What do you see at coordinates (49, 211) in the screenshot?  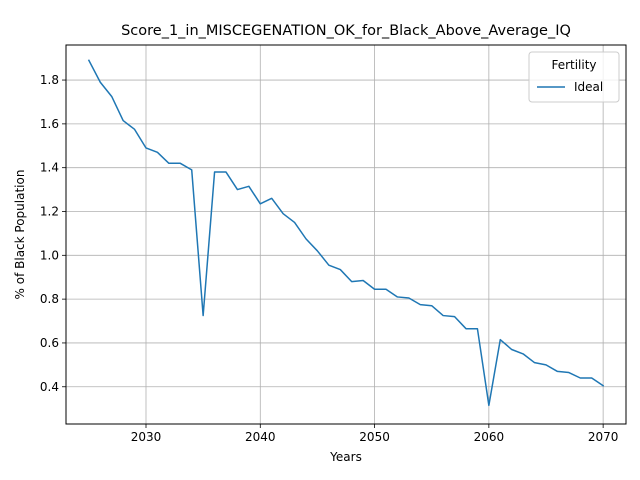 I see `y-tick-label: 1.2` at bounding box center [49, 211].